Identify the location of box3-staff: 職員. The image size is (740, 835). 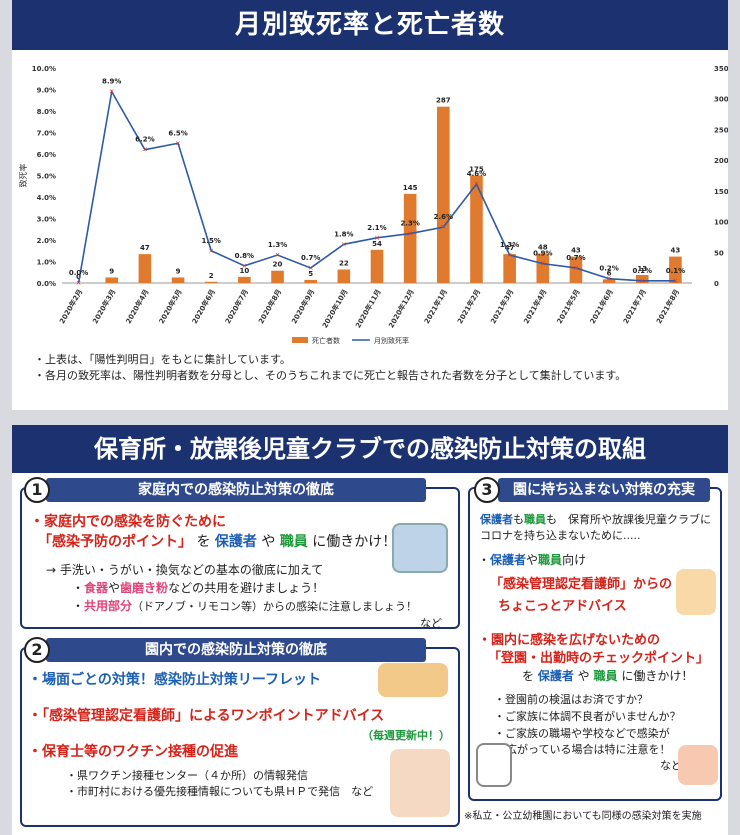
(535, 519).